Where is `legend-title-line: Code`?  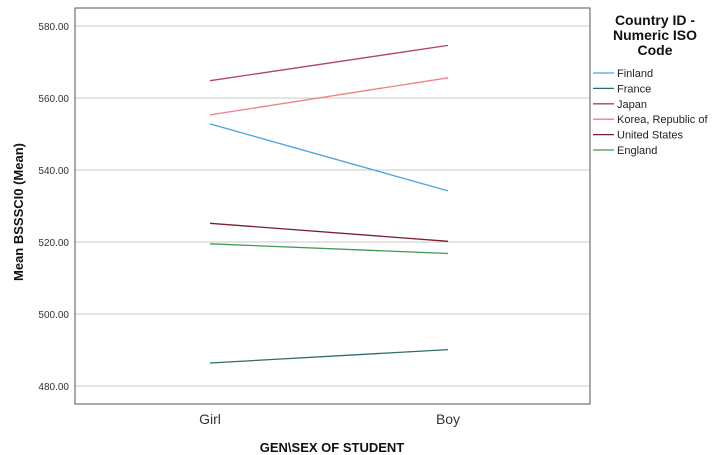
legend-title-line: Code is located at coordinates (655, 50).